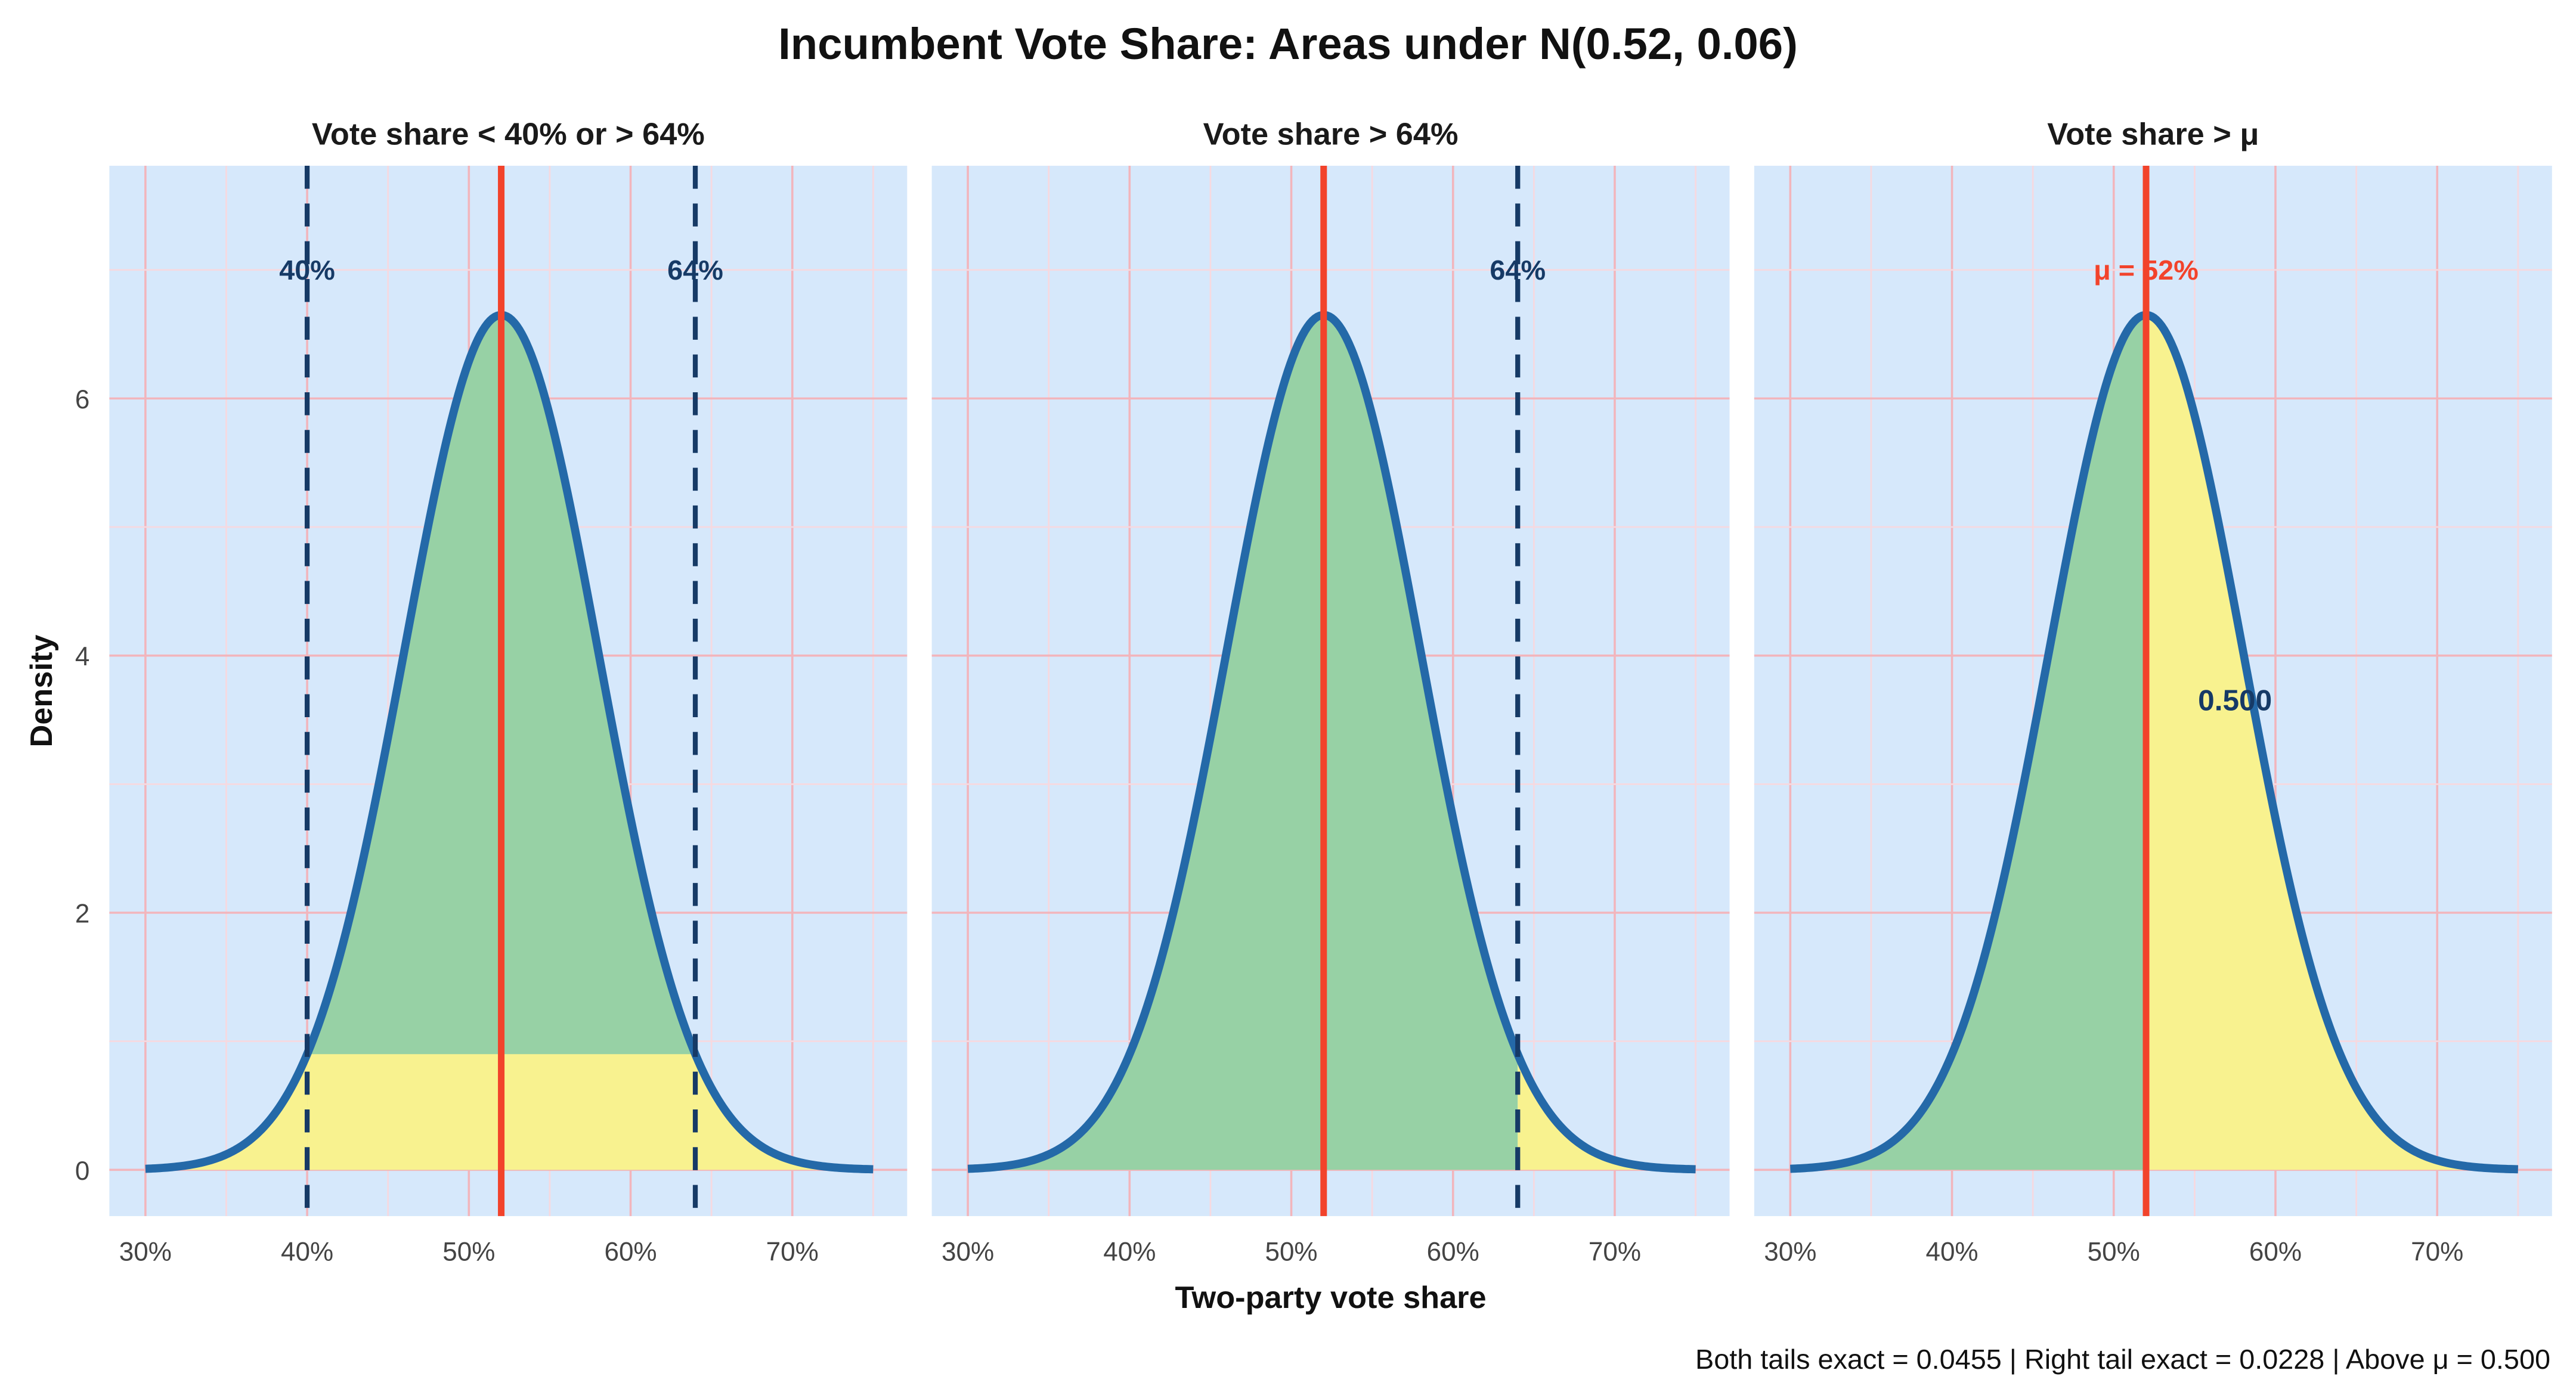 The height and width of the screenshot is (1395, 2576). What do you see at coordinates (2153, 134) in the screenshot?
I see `panel-title: Vote share > μ` at bounding box center [2153, 134].